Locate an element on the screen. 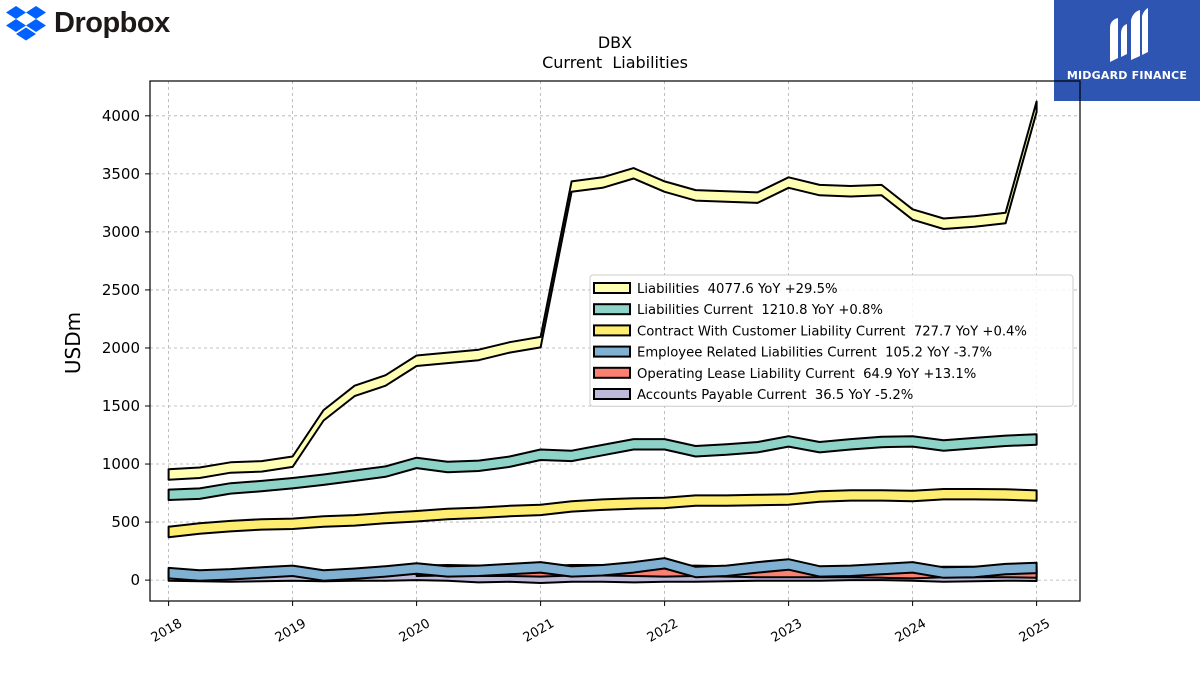  y-tick-label: 2500 is located at coordinates (121, 290).